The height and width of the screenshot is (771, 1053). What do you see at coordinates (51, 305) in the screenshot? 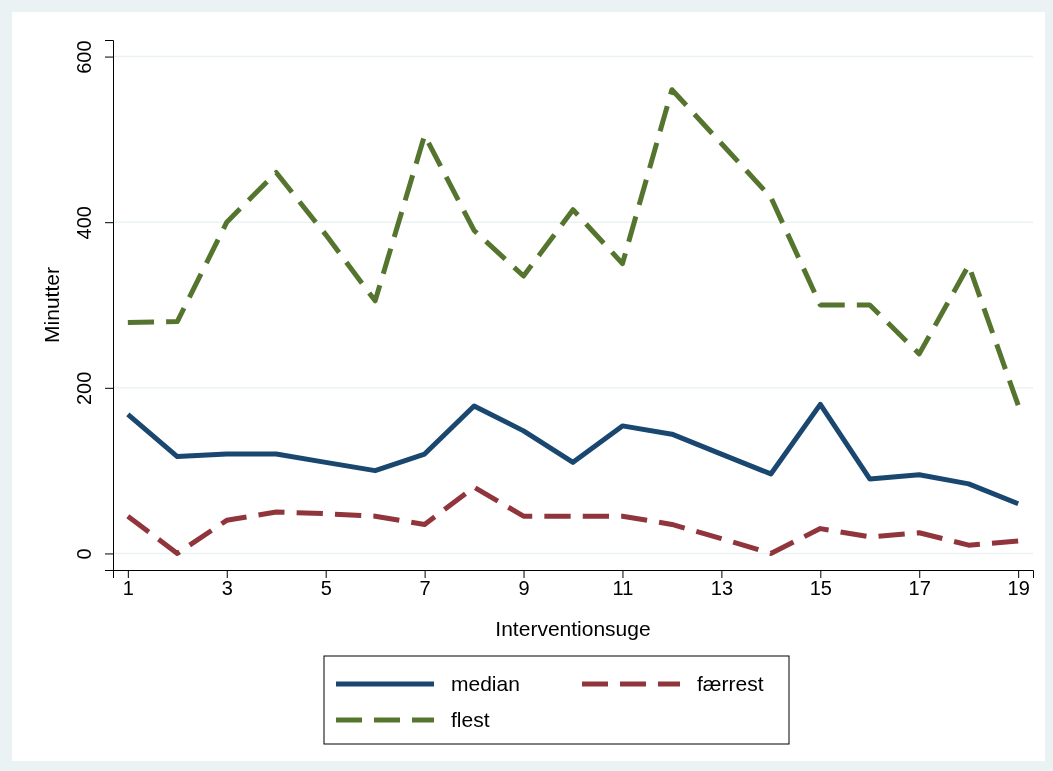
I see `y-axis-title: Minutter` at bounding box center [51, 305].